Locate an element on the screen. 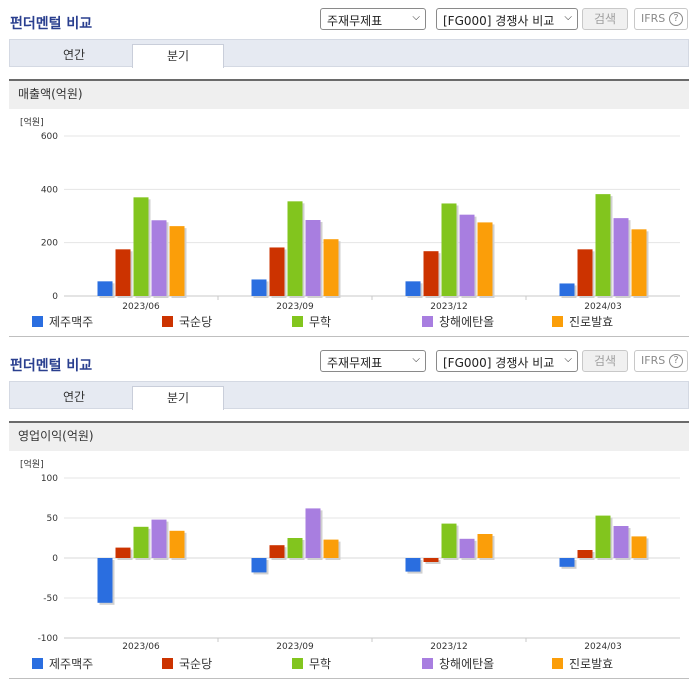  y-tick-label: 50 is located at coordinates (53, 519).